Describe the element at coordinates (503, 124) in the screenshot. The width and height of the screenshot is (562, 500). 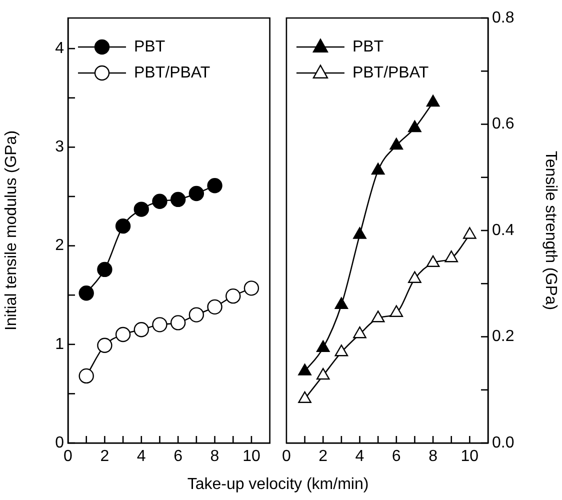
I see `y2-tick-label: 0.6` at that location.